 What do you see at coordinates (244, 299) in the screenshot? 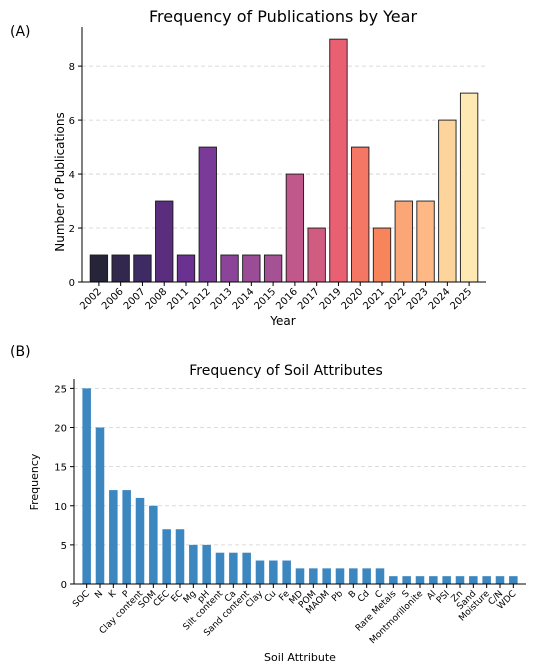
I see `x-tick-label: 2014` at bounding box center [244, 299].